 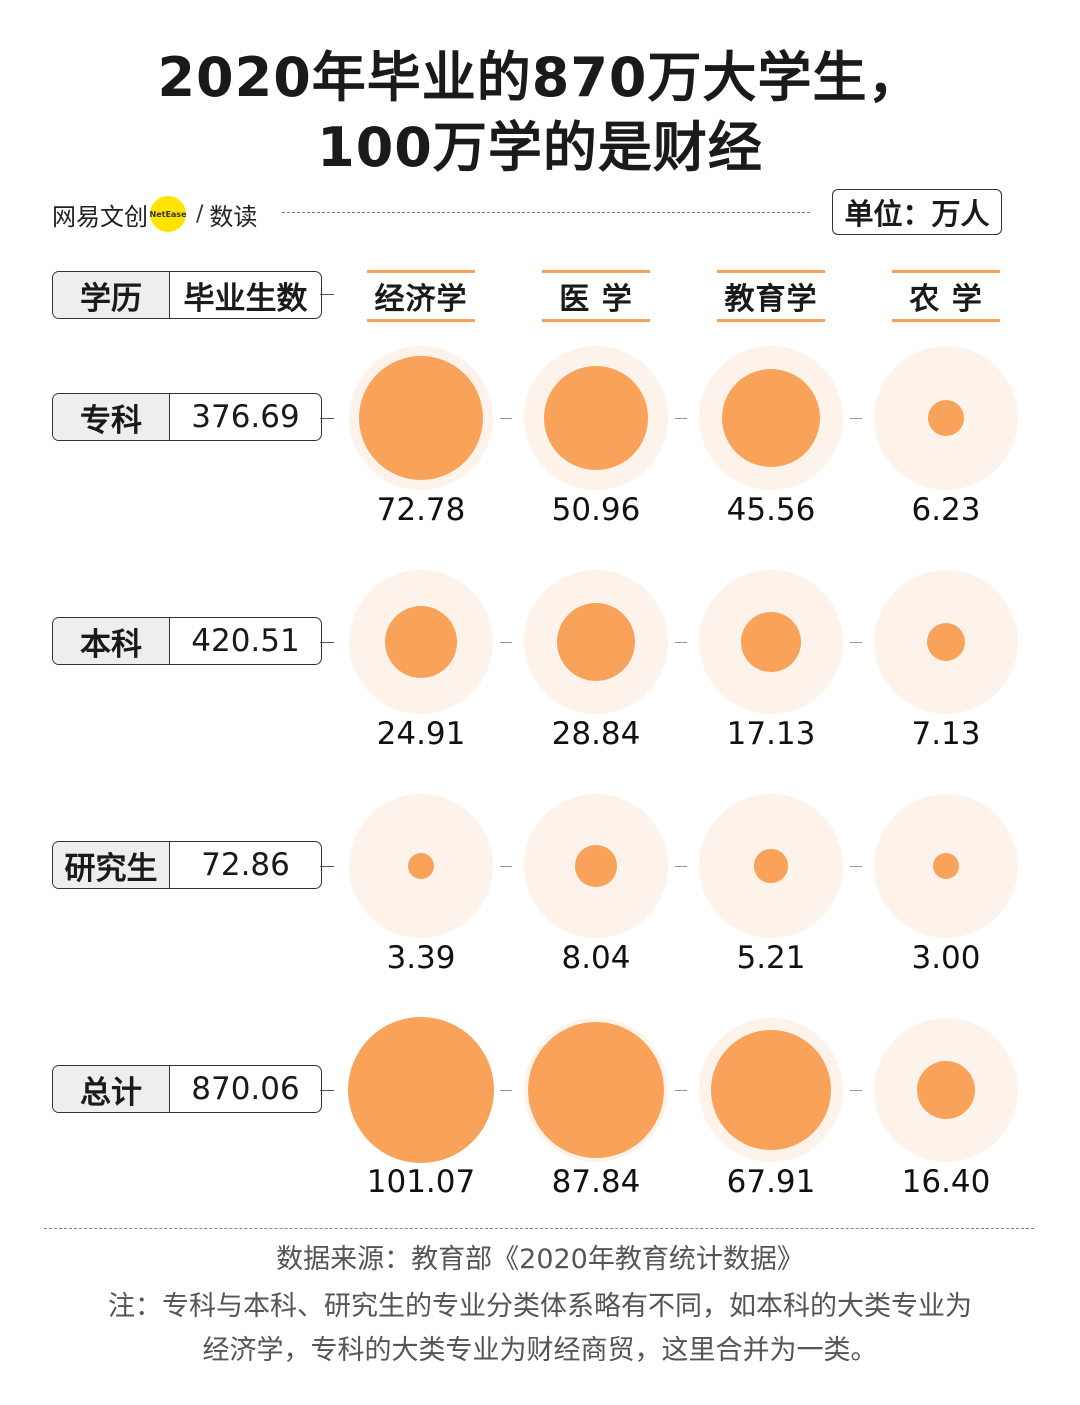 What do you see at coordinates (540, 1350) in the screenshot?
I see `note-line-2: 经济学，专科的大类专业为财经商贸，这里合并为一类。` at bounding box center [540, 1350].